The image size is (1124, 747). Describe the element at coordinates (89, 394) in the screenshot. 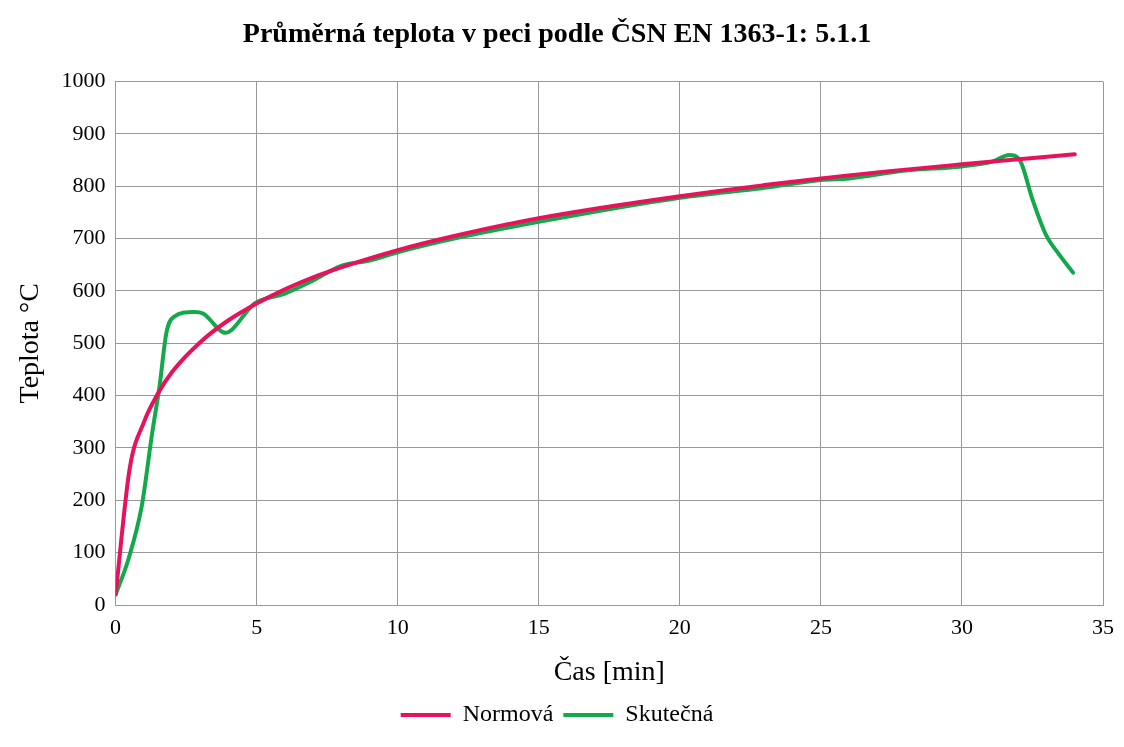

I see `y-tick-label: 400` at that location.